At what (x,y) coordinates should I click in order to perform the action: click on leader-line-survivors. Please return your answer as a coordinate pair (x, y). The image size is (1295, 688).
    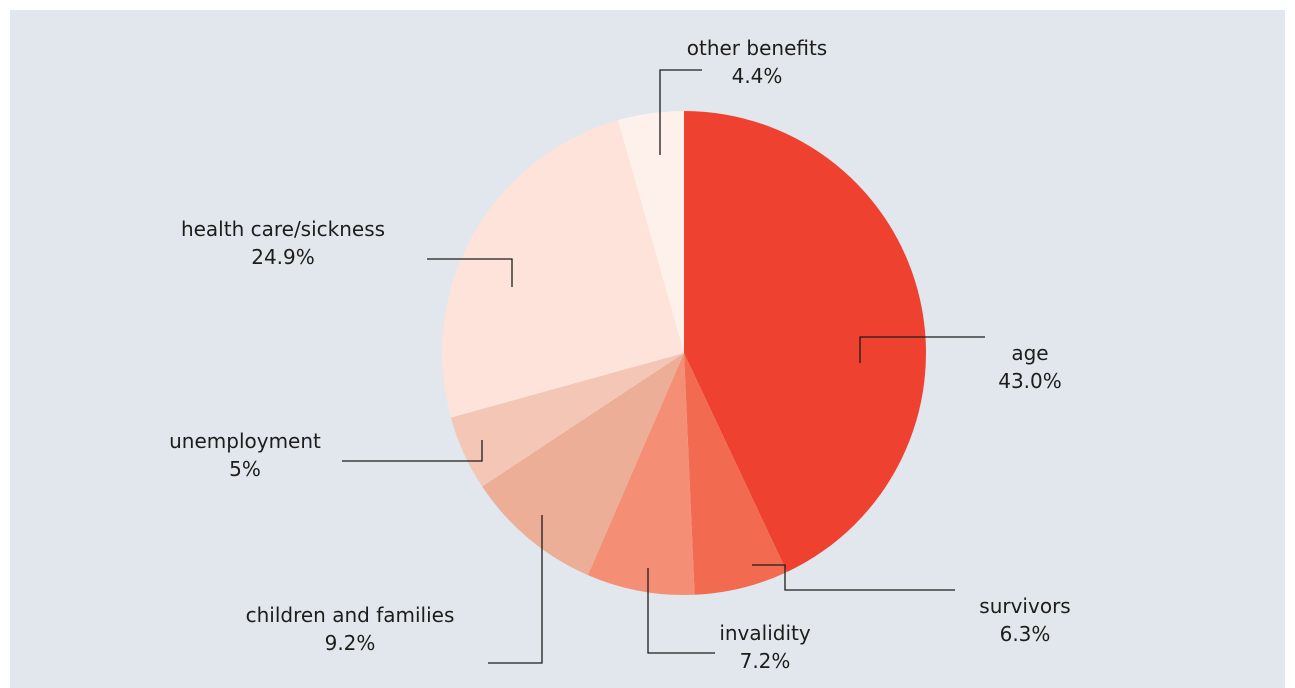
    Looking at the image, I should click on (853, 577).